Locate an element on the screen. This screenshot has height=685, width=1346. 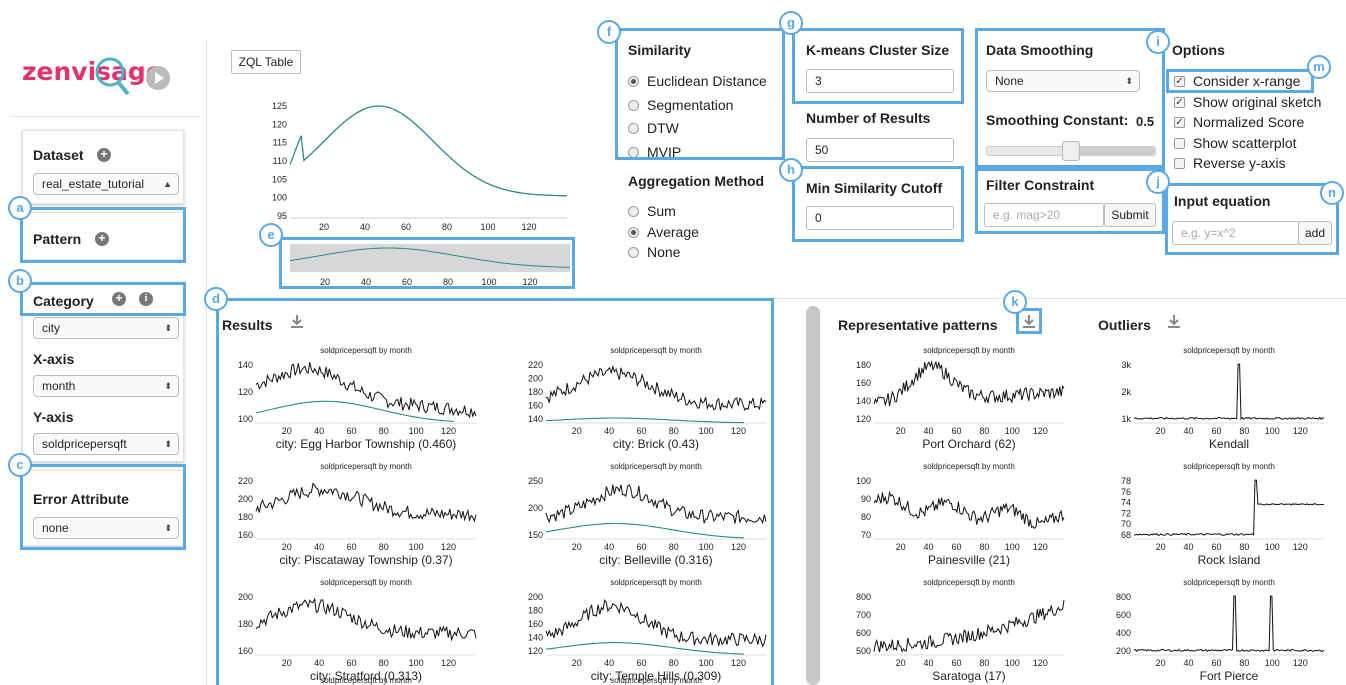
dataset-select: real_estate_tutorial ▲ is located at coordinates (106, 184).